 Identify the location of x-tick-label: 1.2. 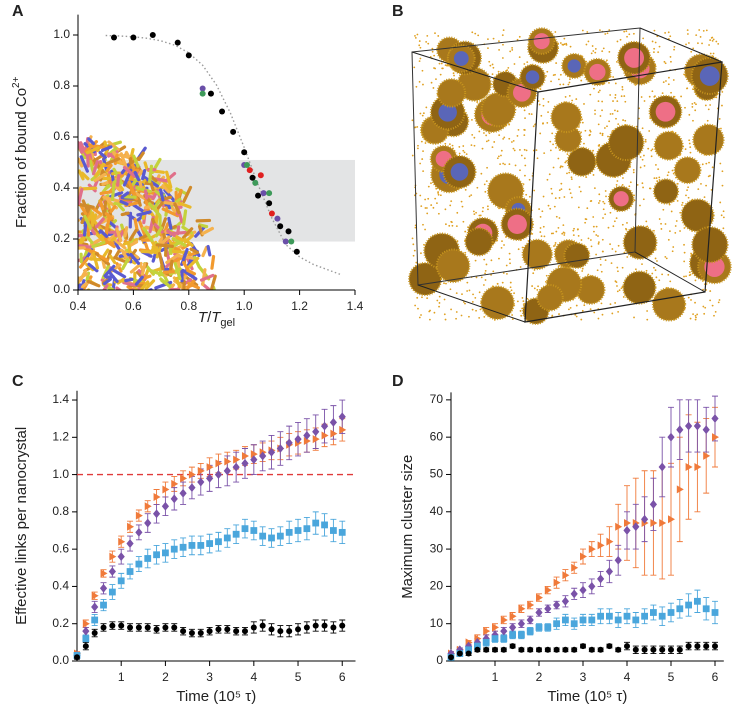
(299, 306).